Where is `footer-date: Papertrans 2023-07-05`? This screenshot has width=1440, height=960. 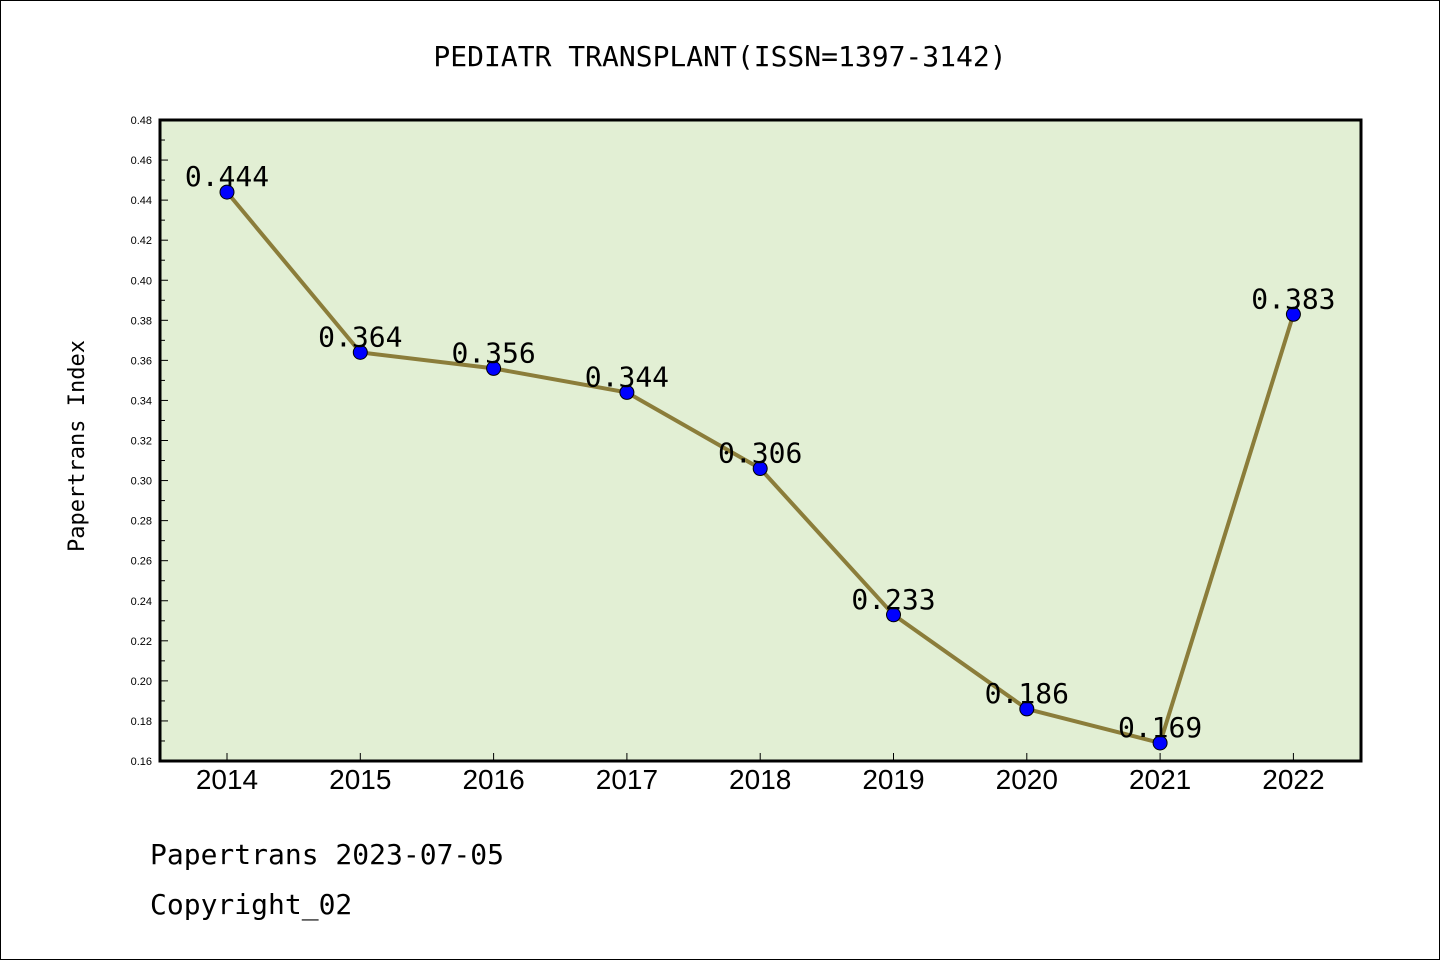 footer-date: Papertrans 2023-07-05 is located at coordinates (327, 854).